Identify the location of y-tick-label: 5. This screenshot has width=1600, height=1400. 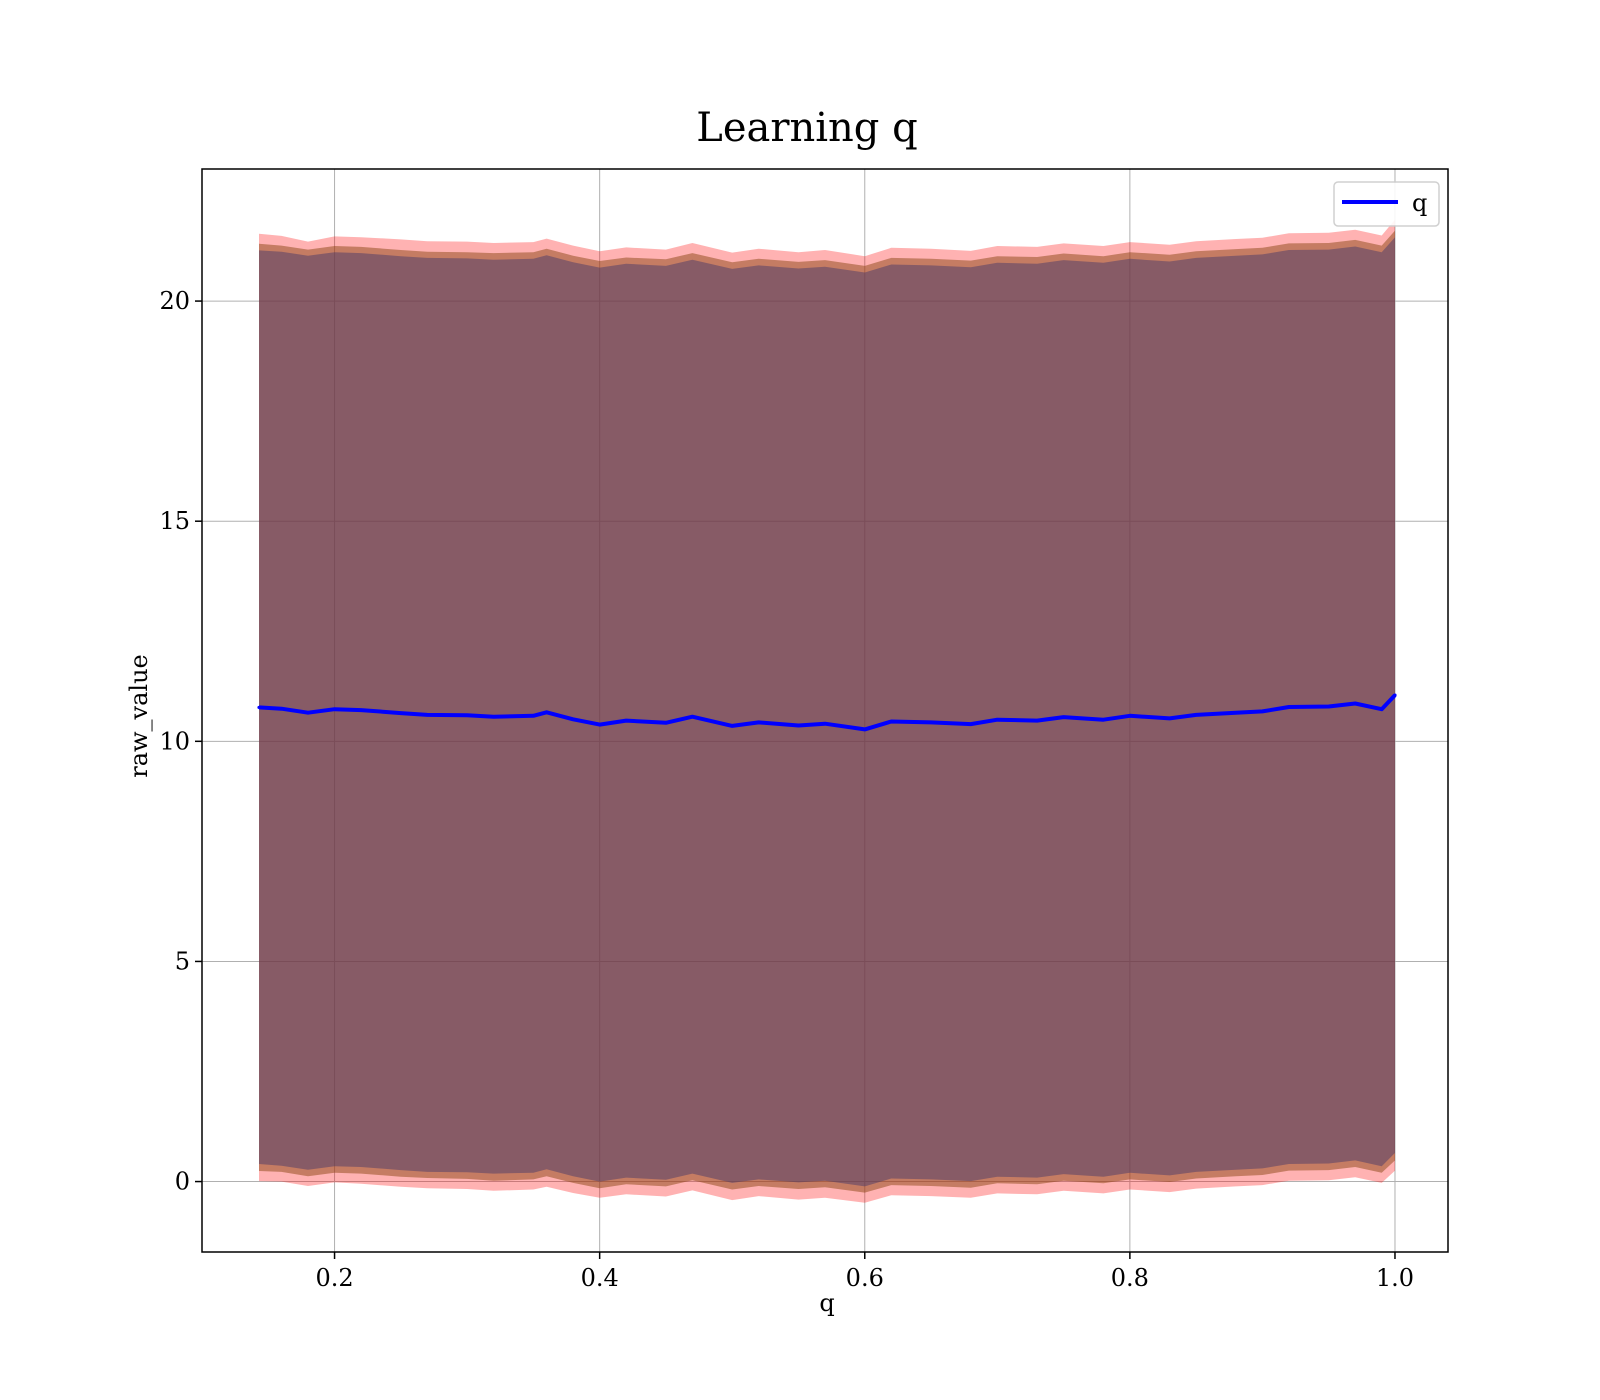
(182, 961).